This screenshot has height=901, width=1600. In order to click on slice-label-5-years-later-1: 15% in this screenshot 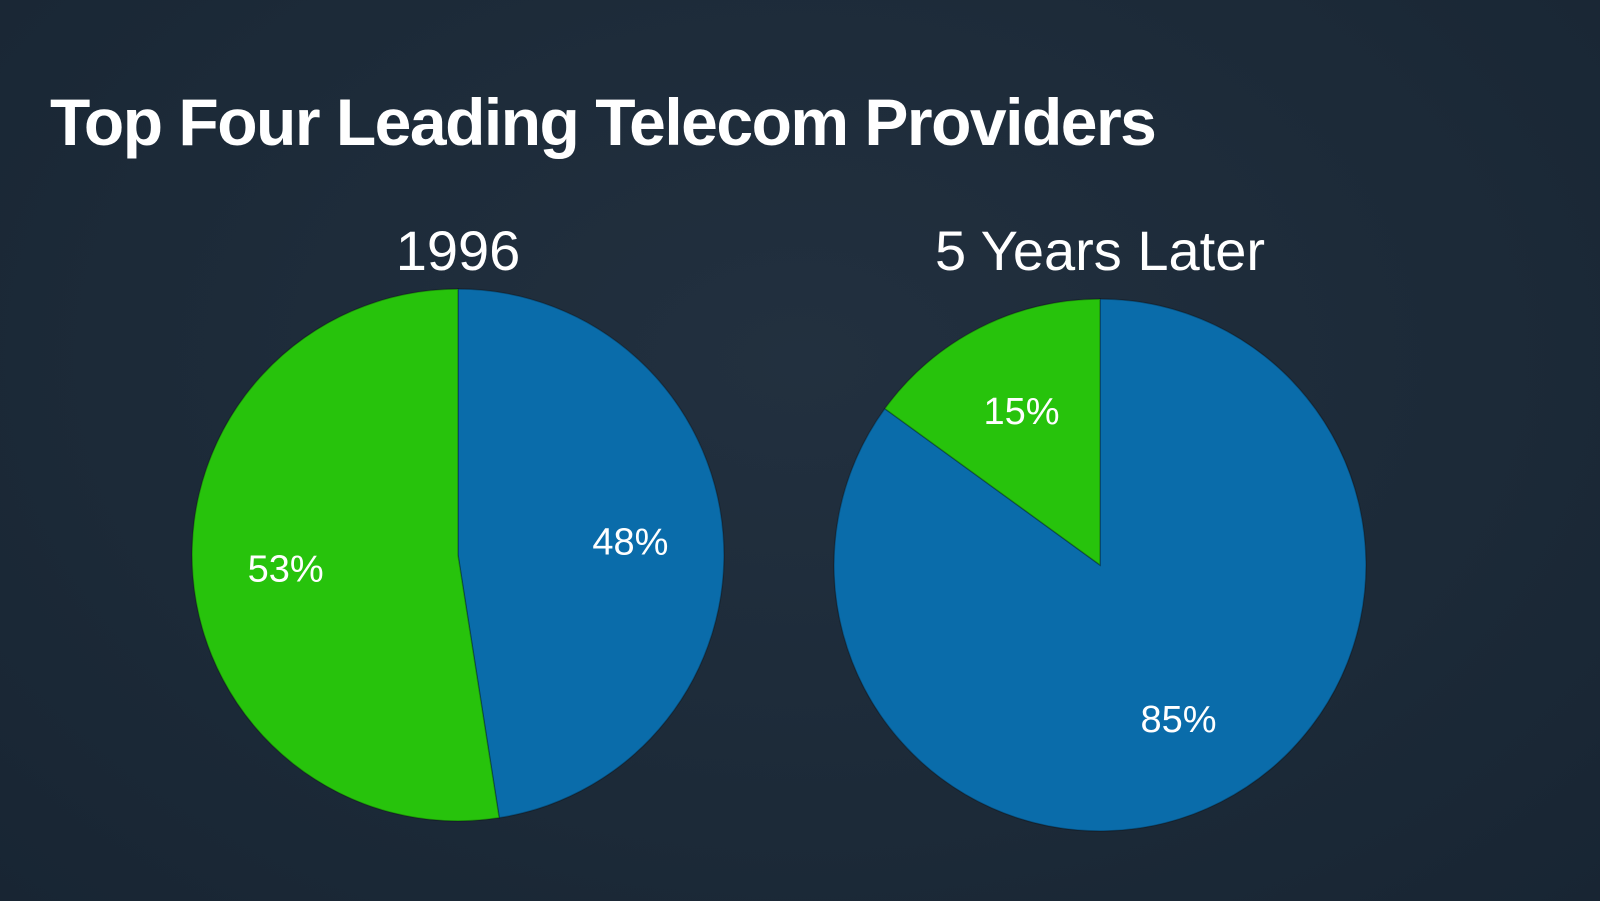, I will do `click(1021, 412)`.